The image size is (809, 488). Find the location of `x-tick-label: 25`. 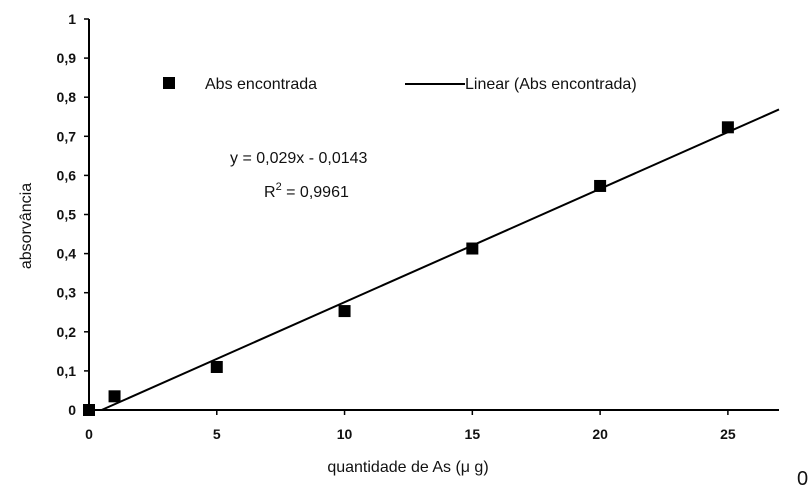

x-tick-label: 25 is located at coordinates (728, 434).